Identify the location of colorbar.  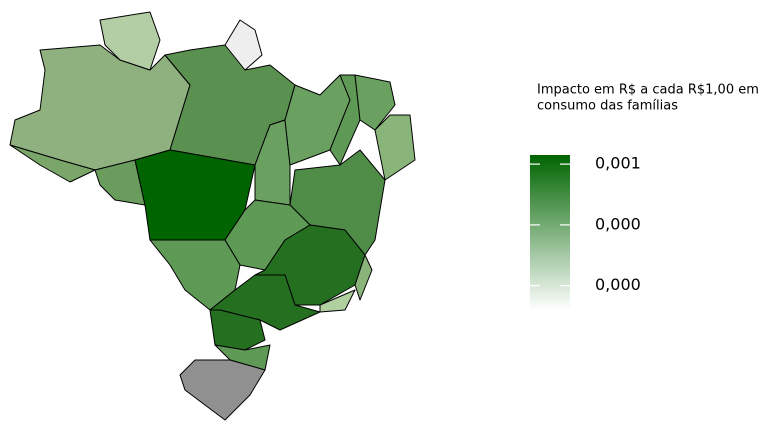
(550, 232).